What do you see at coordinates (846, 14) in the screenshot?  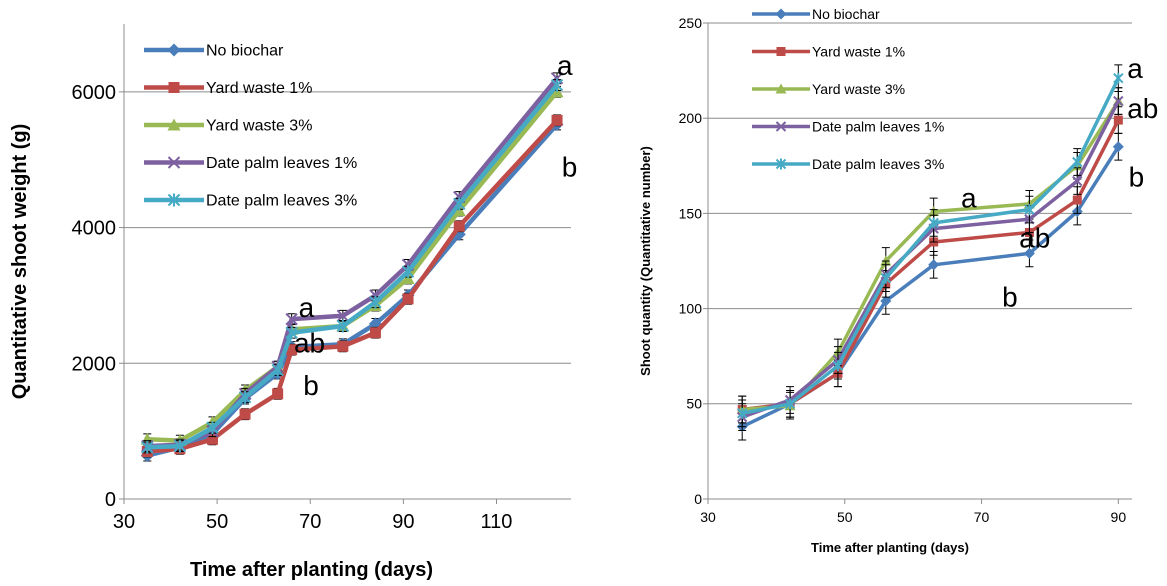 I see `legend-label: No biochar` at bounding box center [846, 14].